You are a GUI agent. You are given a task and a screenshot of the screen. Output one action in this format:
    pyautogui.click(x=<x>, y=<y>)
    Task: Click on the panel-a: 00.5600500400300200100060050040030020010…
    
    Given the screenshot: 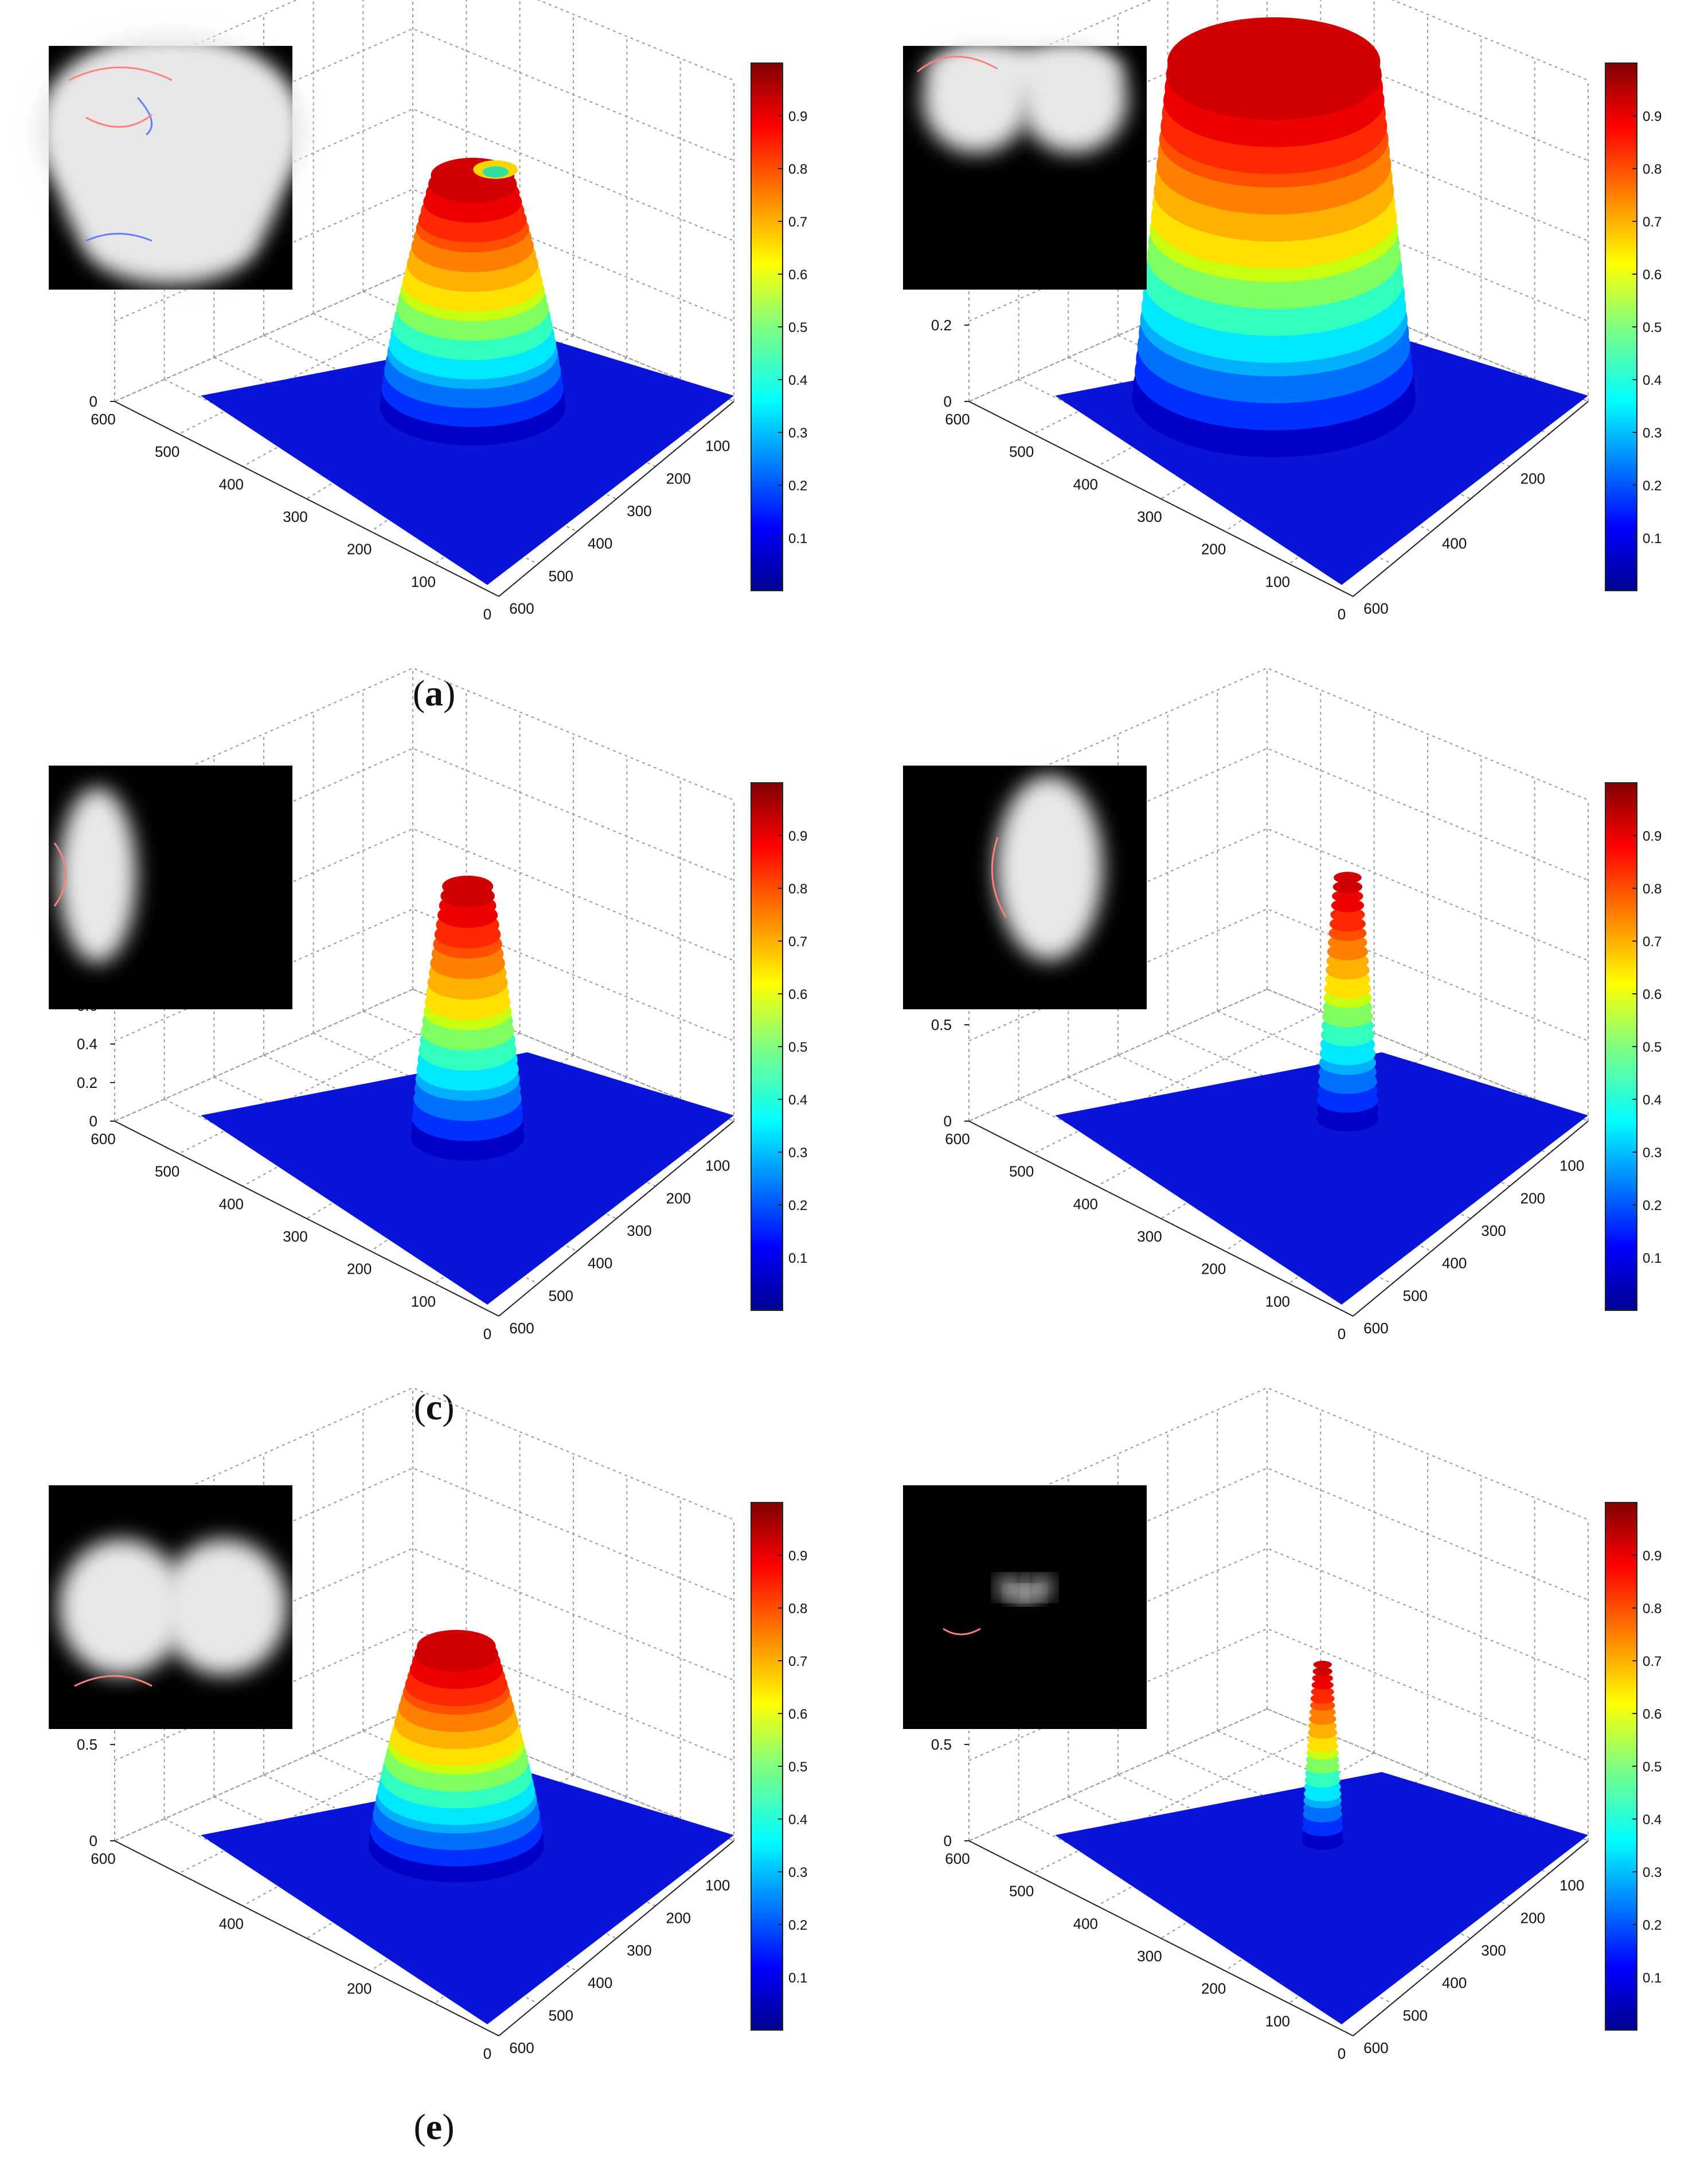 What is the action you would take?
    pyautogui.click(x=421, y=356)
    